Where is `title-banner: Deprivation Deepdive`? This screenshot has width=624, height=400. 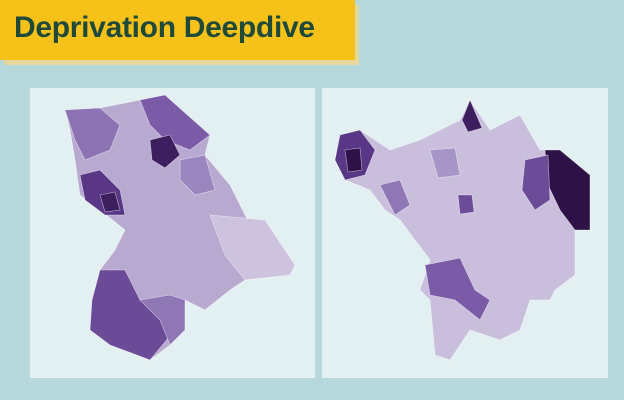
title-banner: Deprivation Deepdive is located at coordinates (177, 30).